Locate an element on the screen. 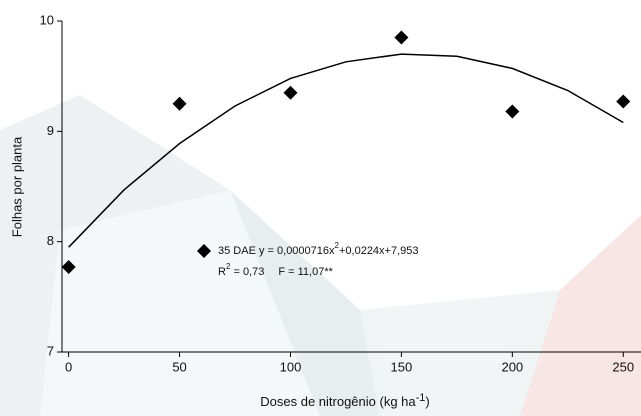 The width and height of the screenshot is (641, 416). x-tick-label: 0 is located at coordinates (68, 366).